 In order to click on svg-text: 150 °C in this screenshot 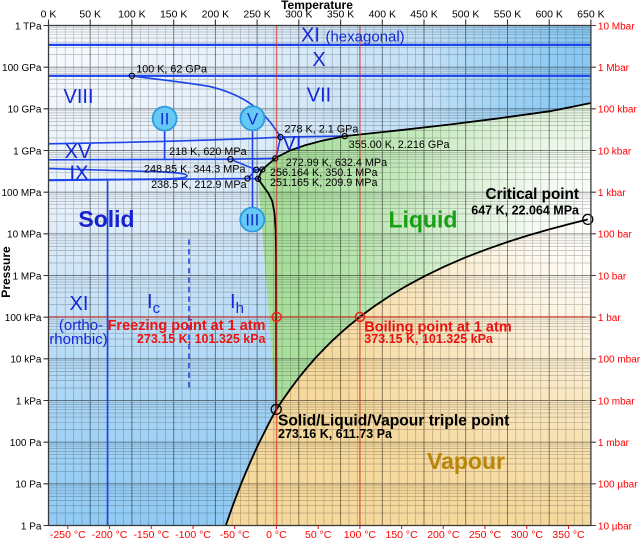, I will do `click(401, 534)`.